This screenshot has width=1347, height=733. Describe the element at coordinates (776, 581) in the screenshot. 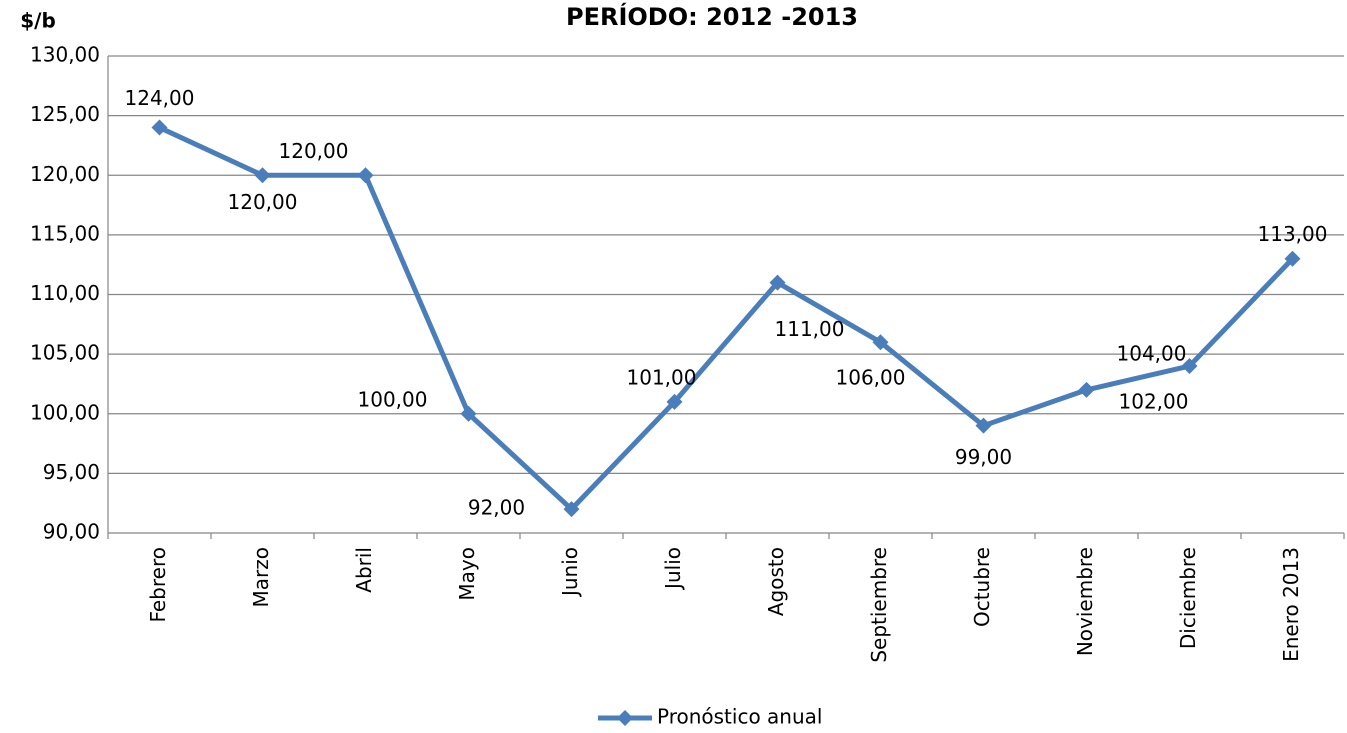

I see `x-tick-label: Agosto` at that location.